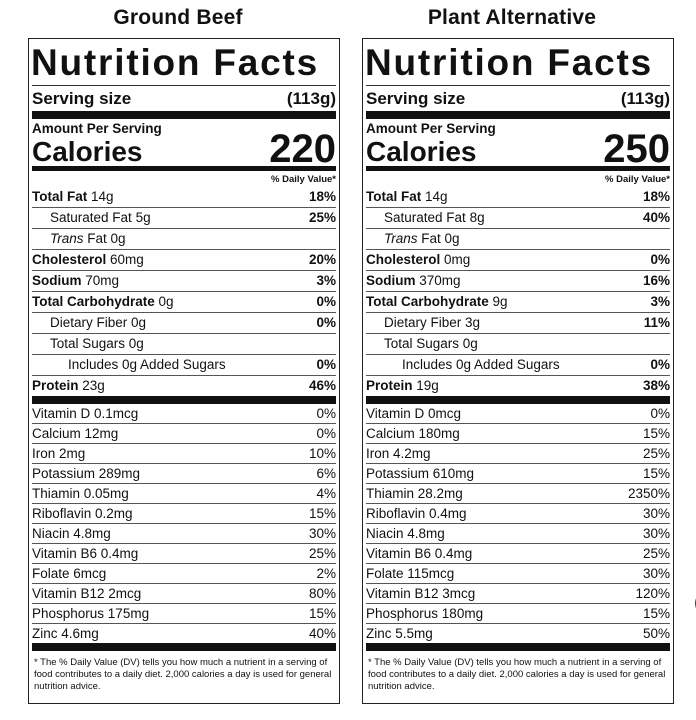 Image resolution: width=696 pixels, height=720 pixels. What do you see at coordinates (518, 433) in the screenshot?
I see `vitamin-row: Calcium 180mg 15%` at bounding box center [518, 433].